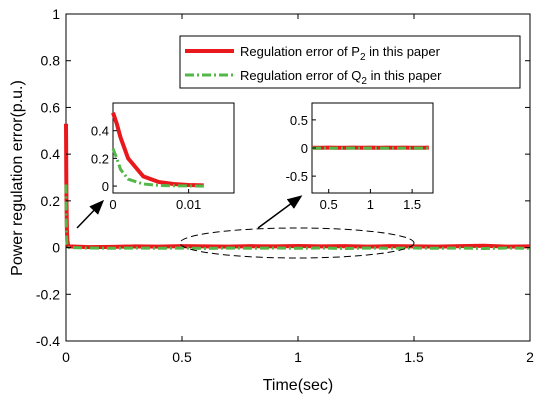 The image size is (550, 406). Describe the element at coordinates (370, 204) in the screenshot. I see `inset-x-tick-label: 1` at that location.